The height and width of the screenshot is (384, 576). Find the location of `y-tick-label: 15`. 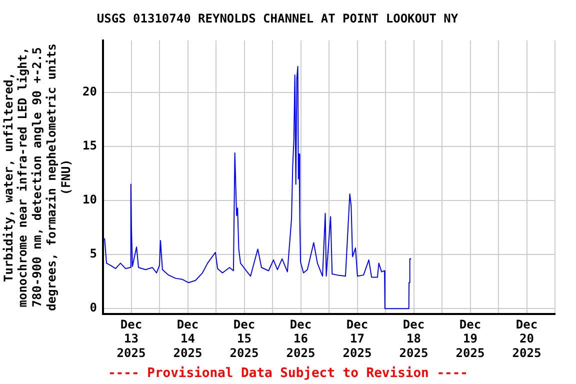

y-tick-label: 15 is located at coordinates (89, 145).